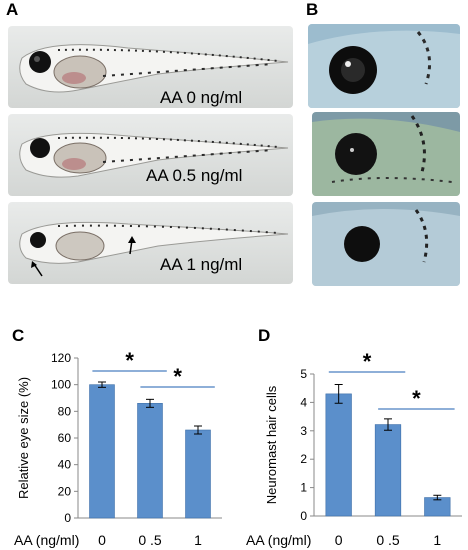  Describe the element at coordinates (201, 97) in the screenshot. I see `condition-label-control: AA 0 ng/ml` at that location.